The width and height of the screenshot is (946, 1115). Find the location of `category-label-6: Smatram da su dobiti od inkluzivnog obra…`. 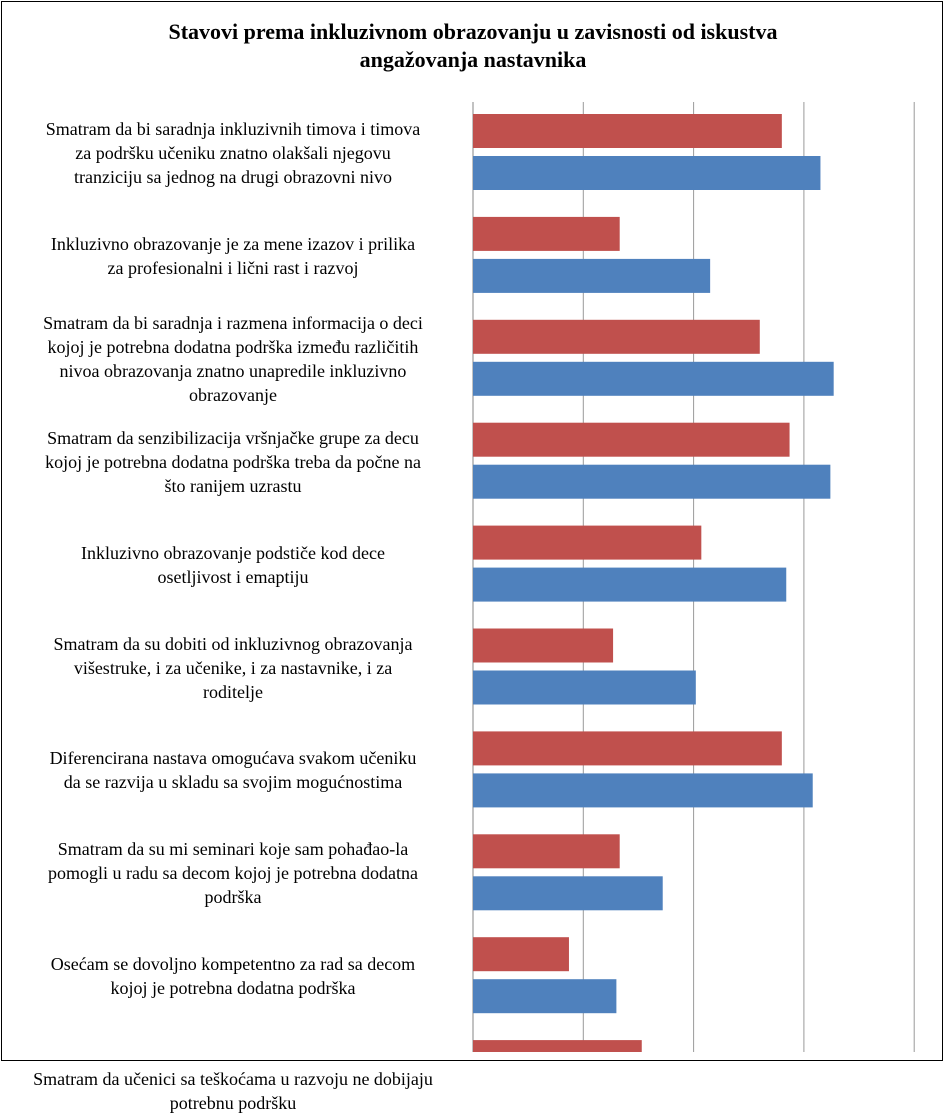

category-label-6: Smatram da su dobiti od inkluzivnog obra… is located at coordinates (233, 668).